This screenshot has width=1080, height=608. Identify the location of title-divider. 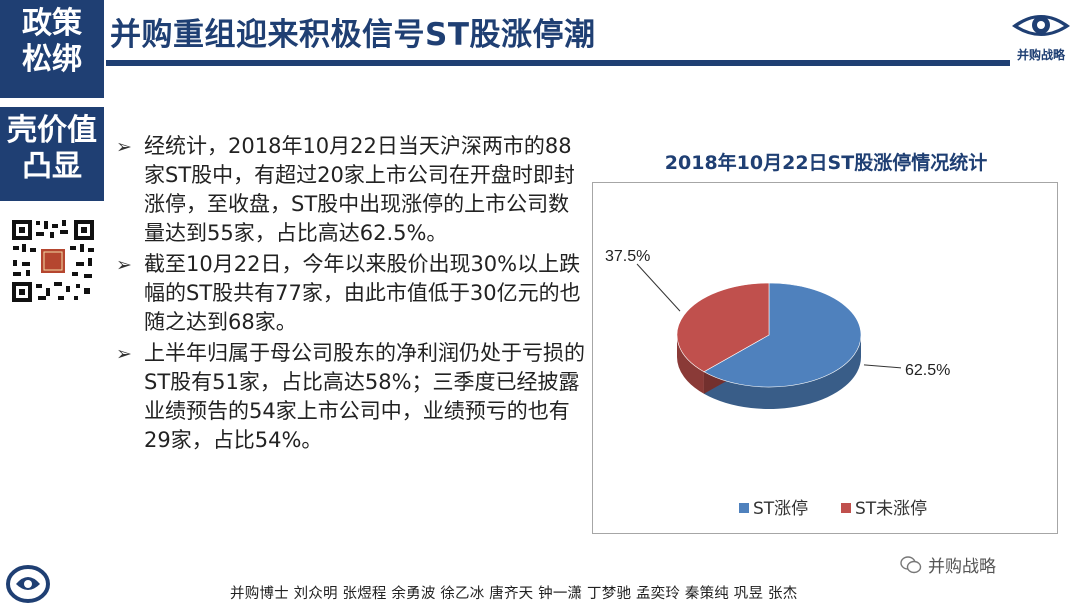
(558, 63).